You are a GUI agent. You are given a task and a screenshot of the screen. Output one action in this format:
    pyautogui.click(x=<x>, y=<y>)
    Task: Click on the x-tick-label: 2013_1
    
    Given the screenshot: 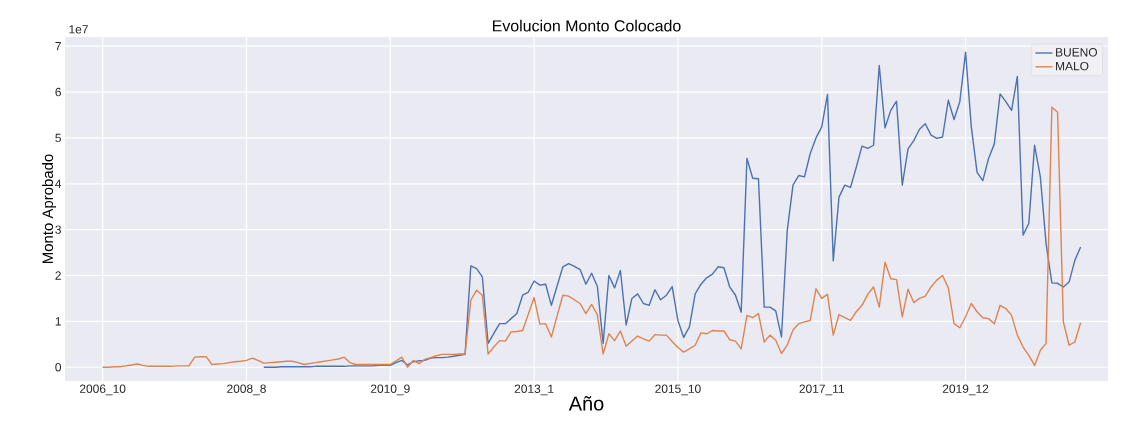 What is the action you would take?
    pyautogui.click(x=534, y=390)
    